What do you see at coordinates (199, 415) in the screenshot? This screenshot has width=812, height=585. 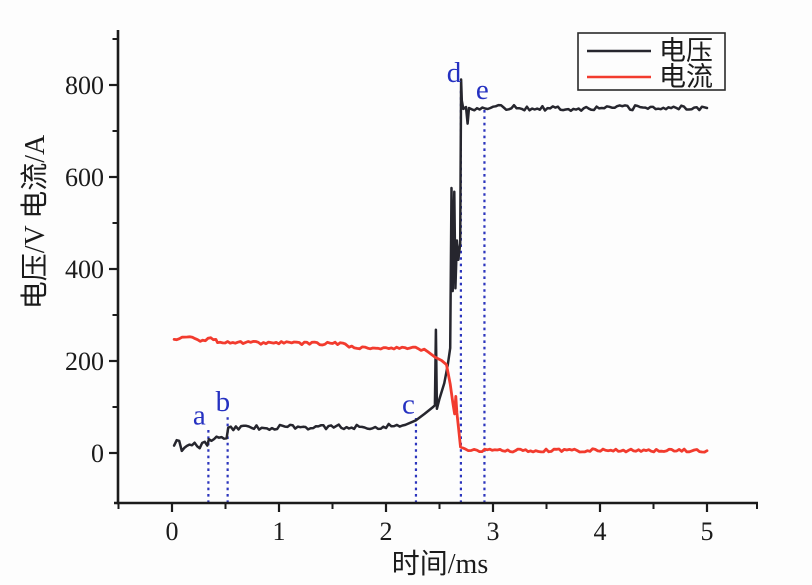 I see `annotation-letter-a: a` at bounding box center [199, 415].